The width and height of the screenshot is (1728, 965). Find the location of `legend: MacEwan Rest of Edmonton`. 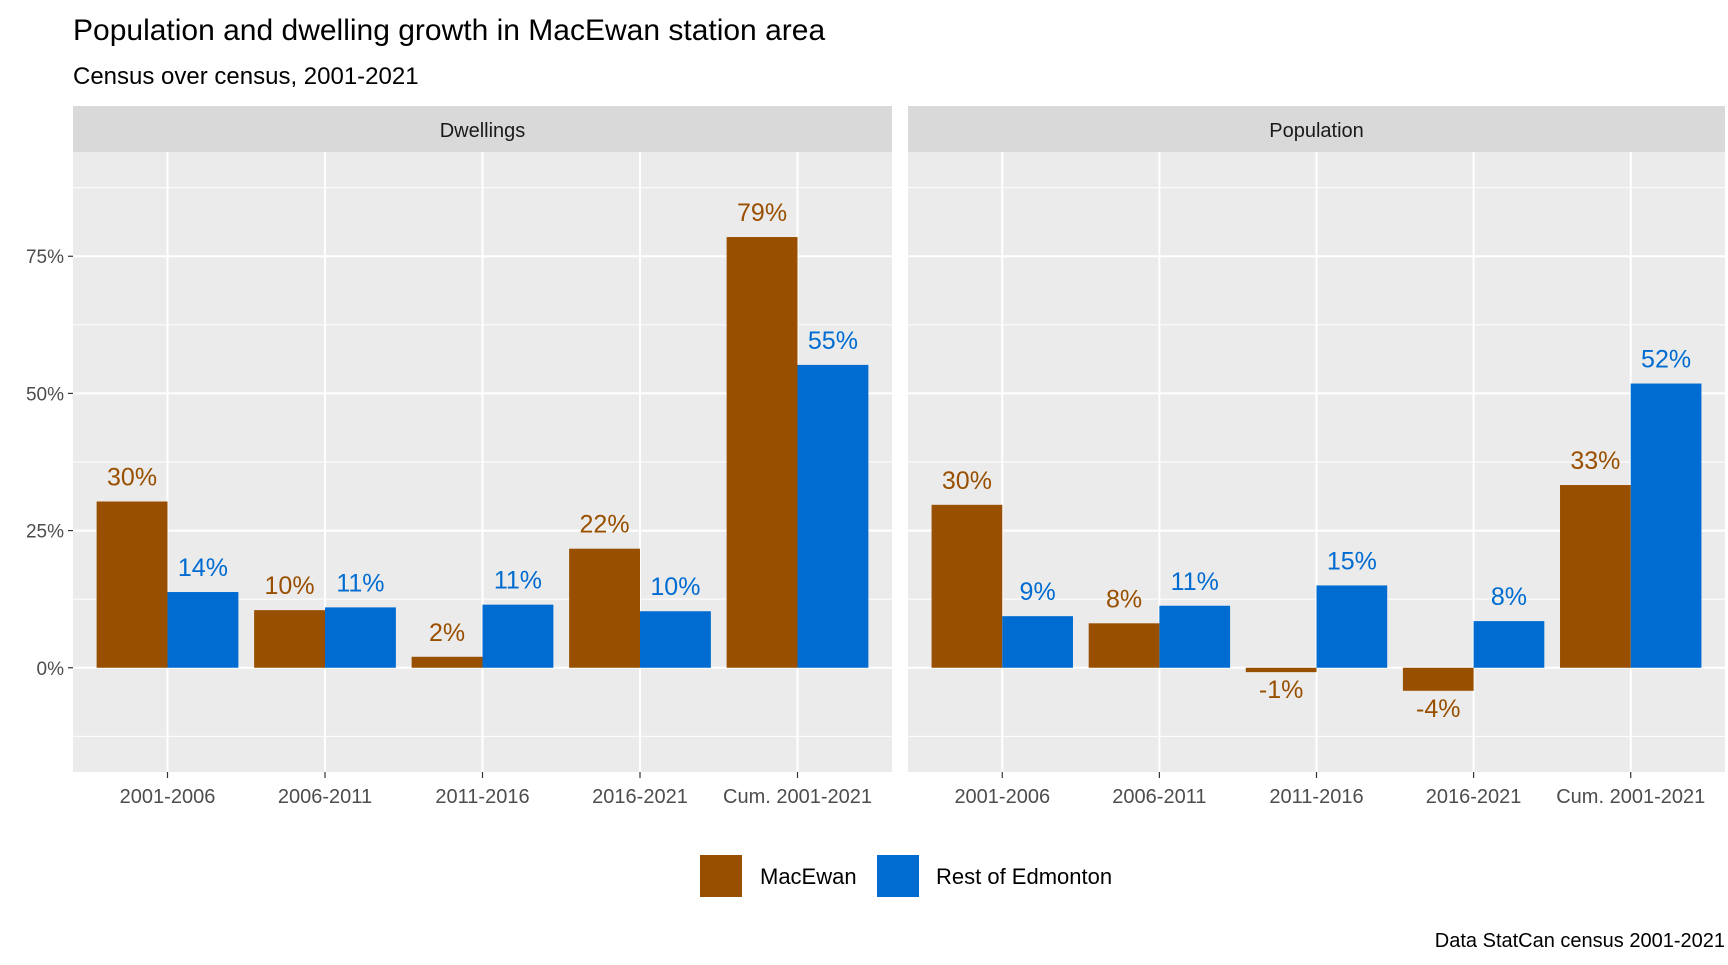

legend: MacEwan Rest of Edmonton is located at coordinates (906, 876).